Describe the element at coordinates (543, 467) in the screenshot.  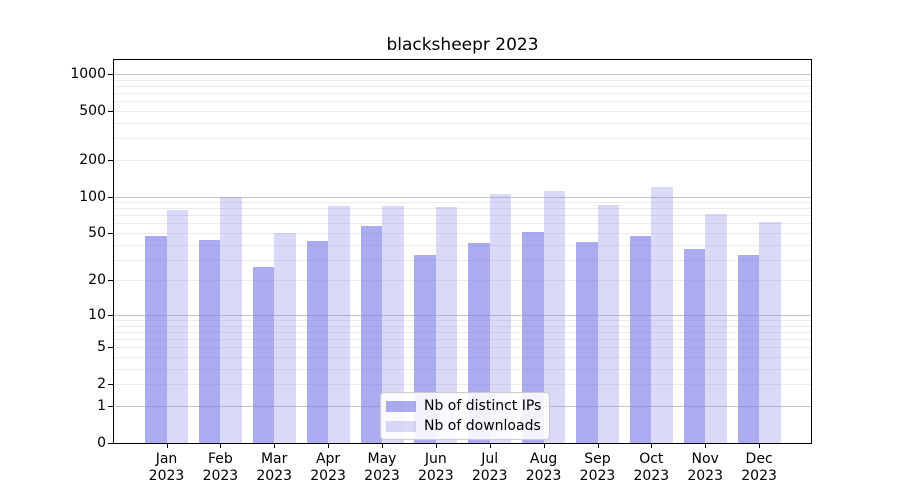
I see `x-tick-label: Aug 2023` at that location.